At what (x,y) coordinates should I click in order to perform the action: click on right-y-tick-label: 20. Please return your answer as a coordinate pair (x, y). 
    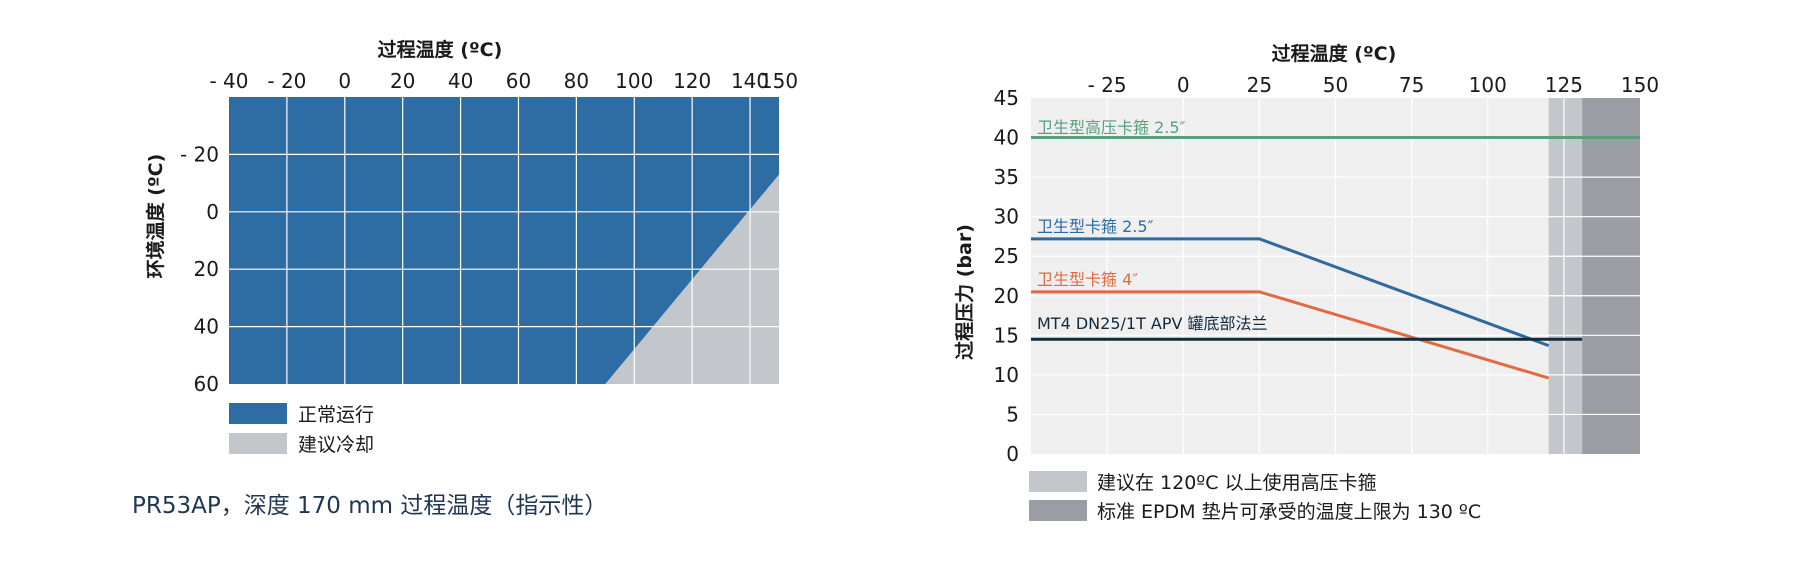
    Looking at the image, I should click on (1006, 296).